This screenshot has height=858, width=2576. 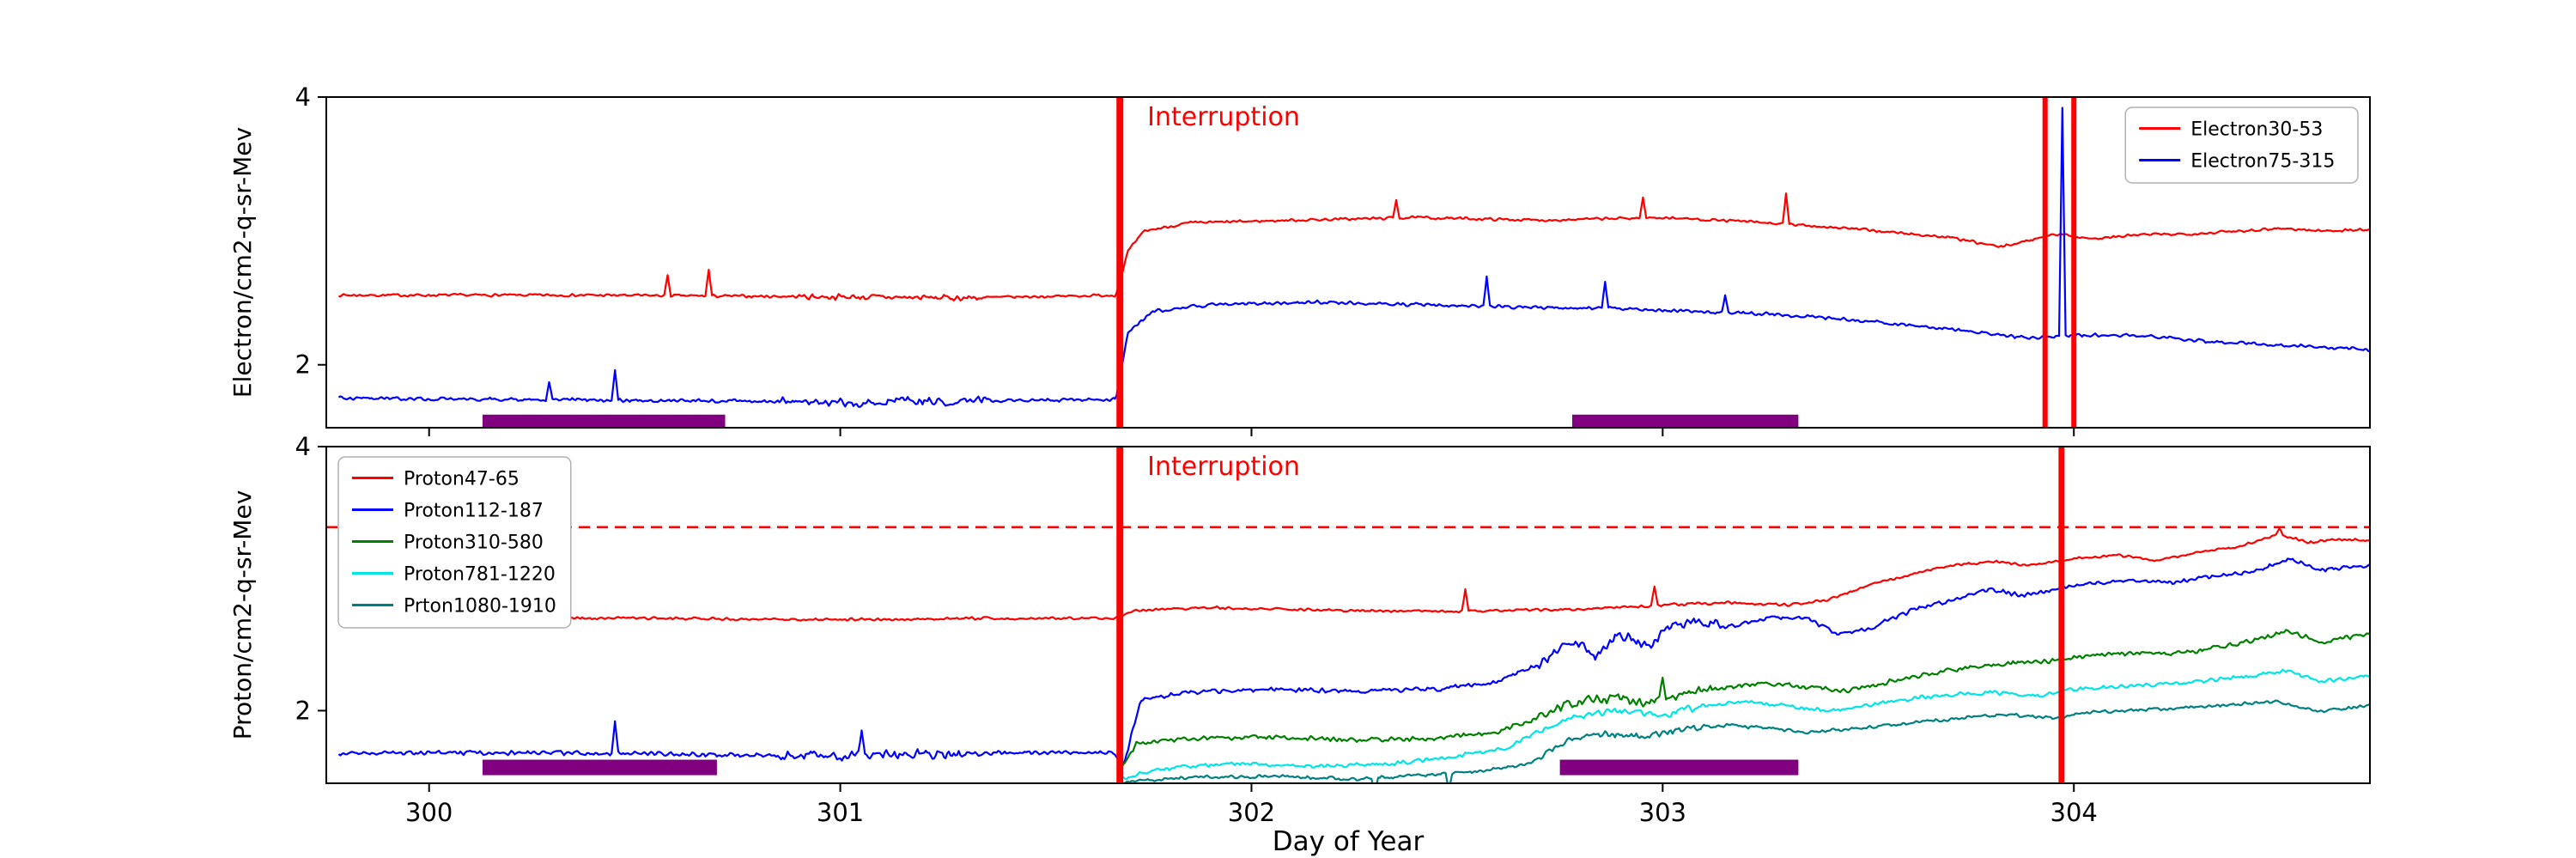 What do you see at coordinates (2257, 130) in the screenshot?
I see `legend-entry-label: Electron30-53` at bounding box center [2257, 130].